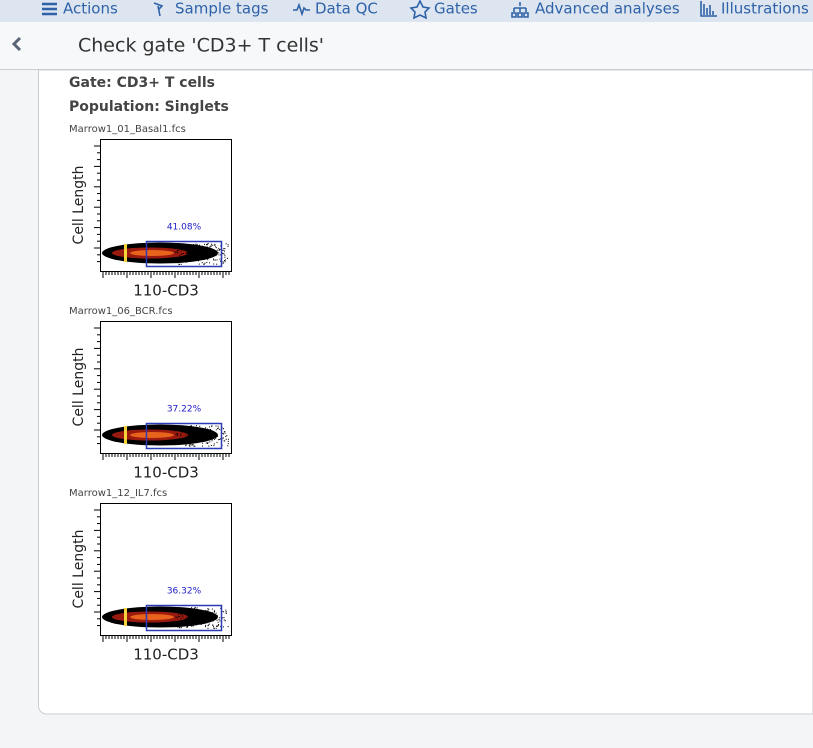 This screenshot has width=813, height=748. I want to click on y-axis-label: Cell Length, so click(79, 569).